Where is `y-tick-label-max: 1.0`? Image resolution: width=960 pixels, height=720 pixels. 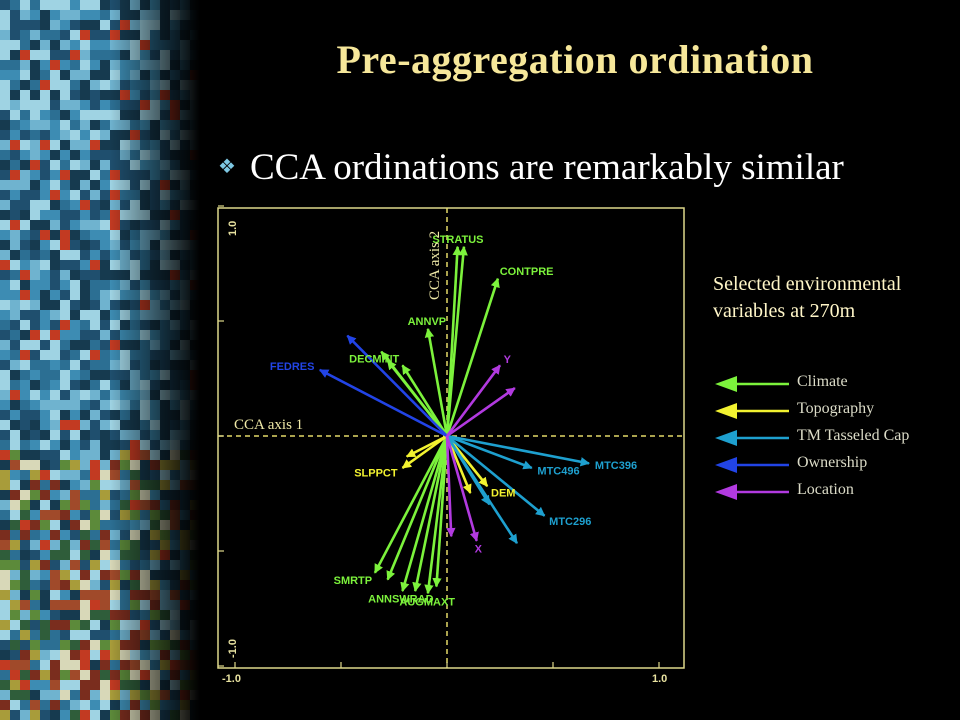
y-tick-label-max: 1.0 is located at coordinates (233, 228).